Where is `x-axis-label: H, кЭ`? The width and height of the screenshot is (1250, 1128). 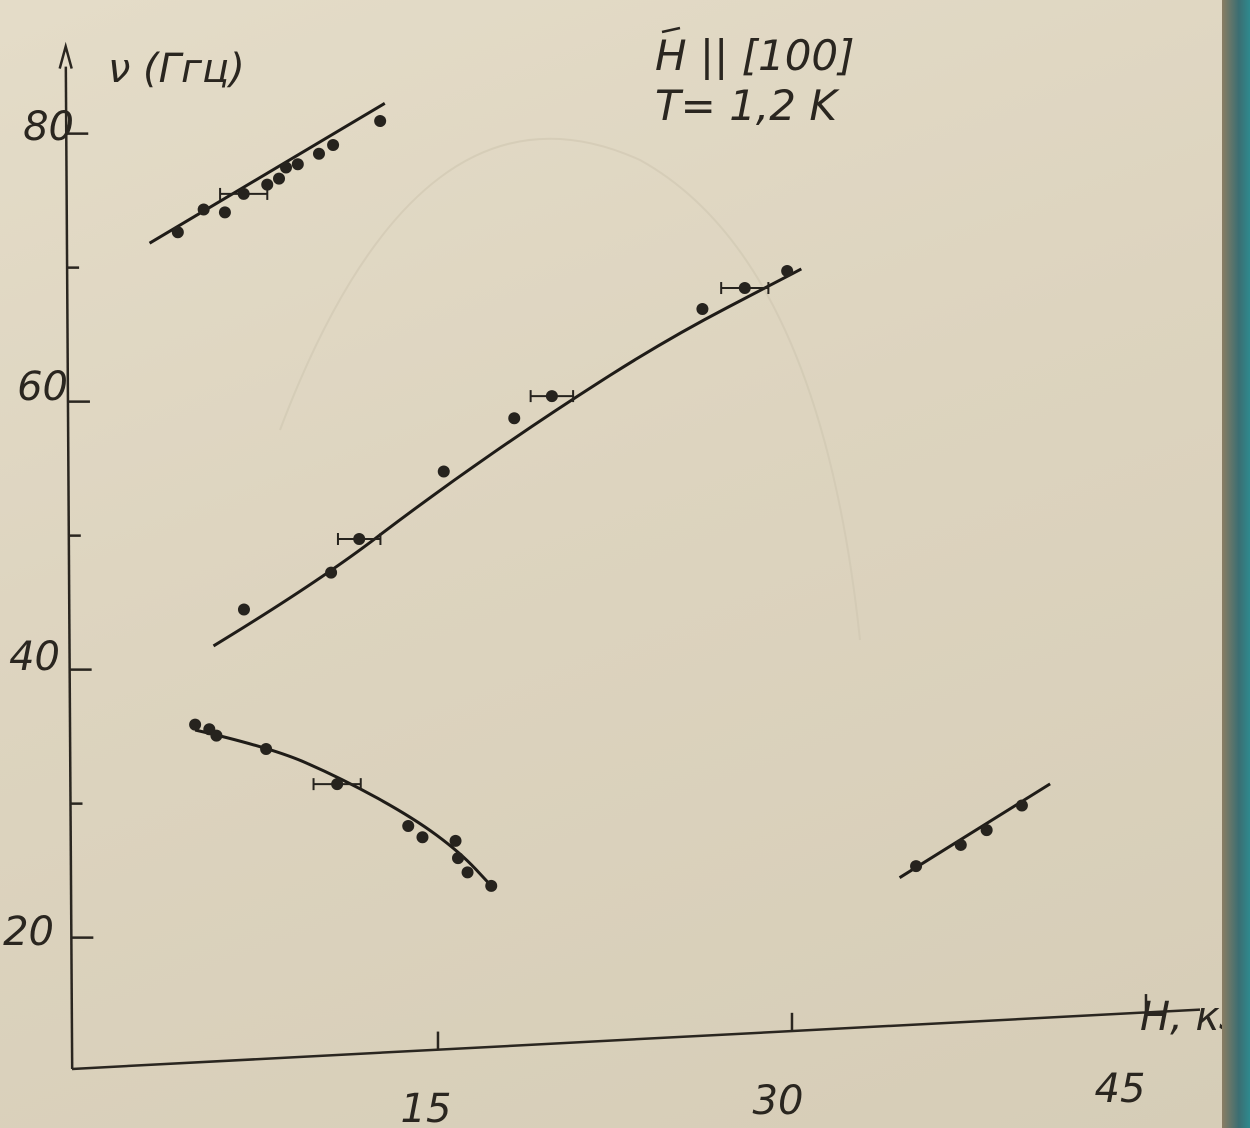 x-axis-label: H, кЭ is located at coordinates (1181, 1017).